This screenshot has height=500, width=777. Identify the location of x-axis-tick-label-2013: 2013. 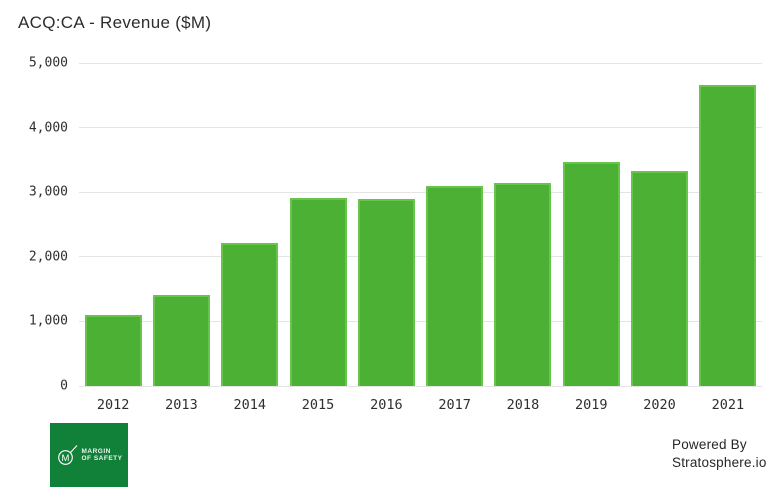
(181, 405).